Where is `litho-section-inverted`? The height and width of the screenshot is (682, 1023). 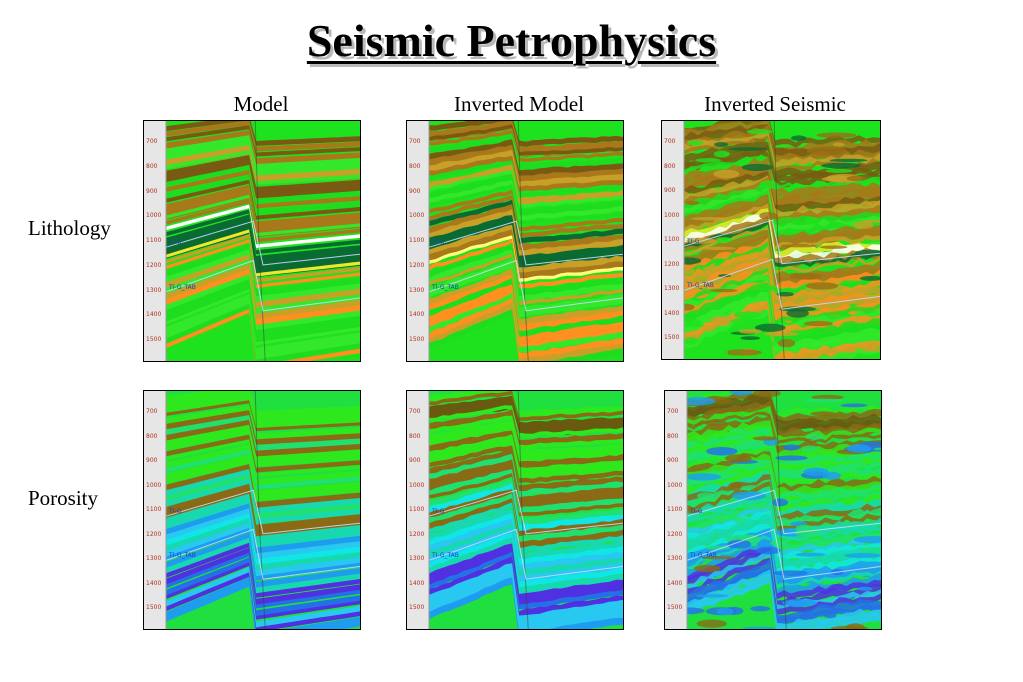 litho-section-inverted is located at coordinates (515, 241).